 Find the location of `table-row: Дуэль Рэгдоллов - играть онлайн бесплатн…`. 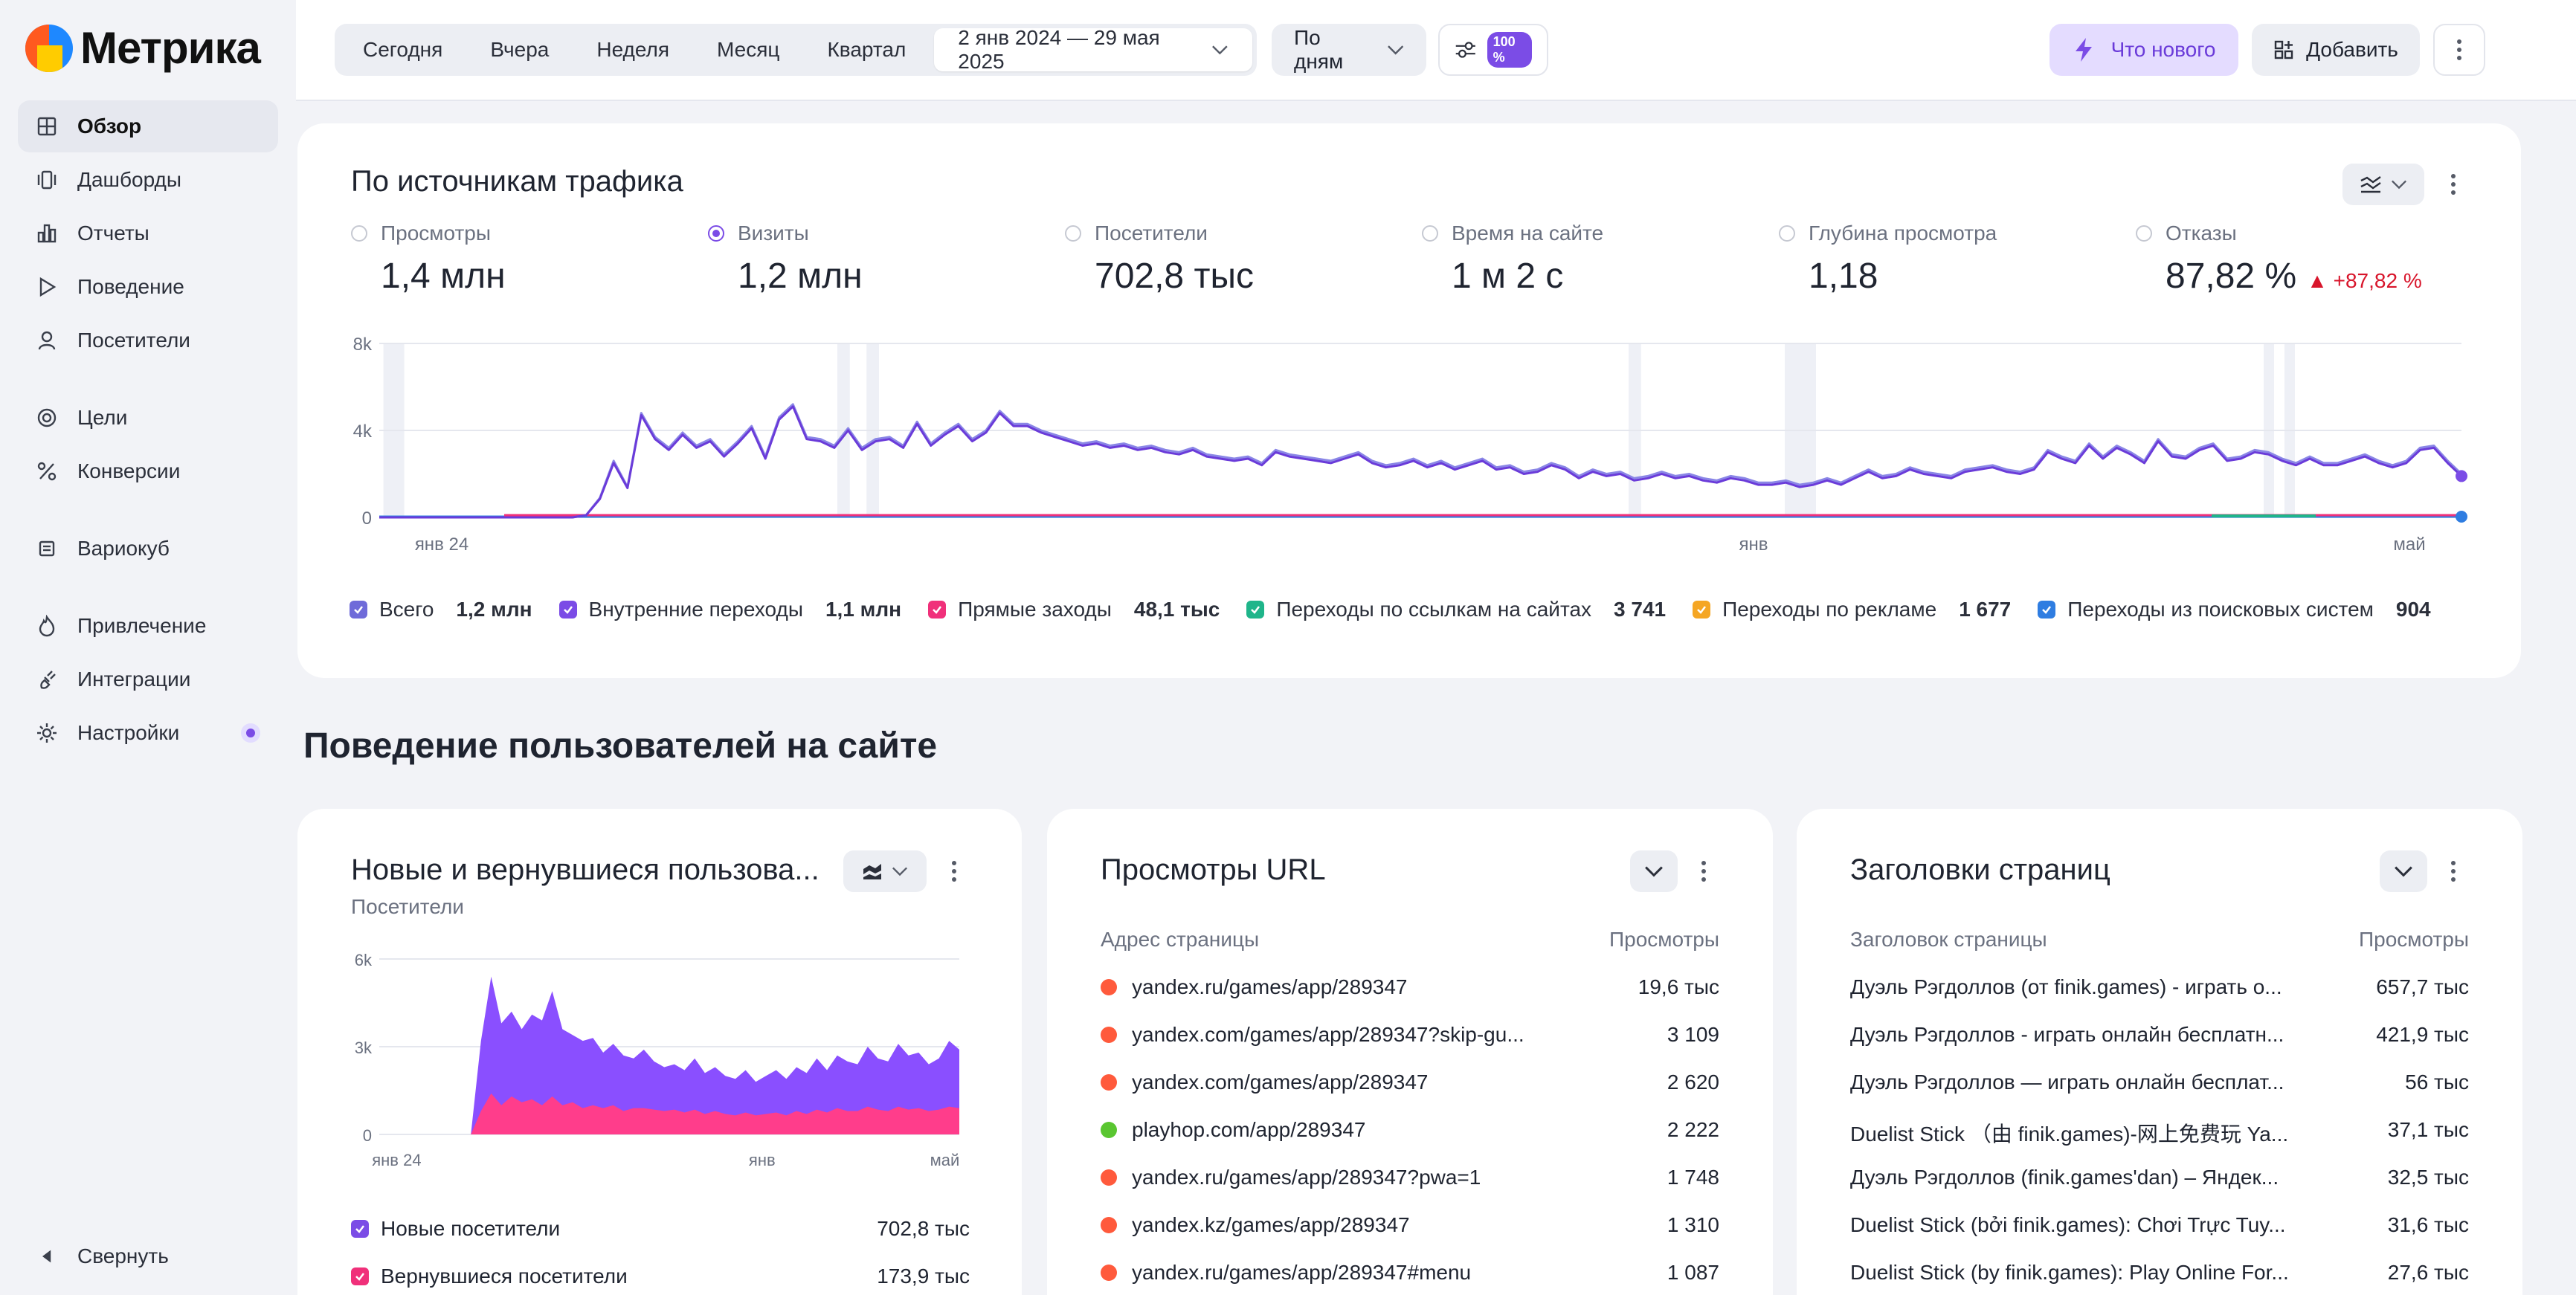

table-row: Дуэль Рэгдоллов - играть онлайн бесплатн… is located at coordinates (2073, 1035).